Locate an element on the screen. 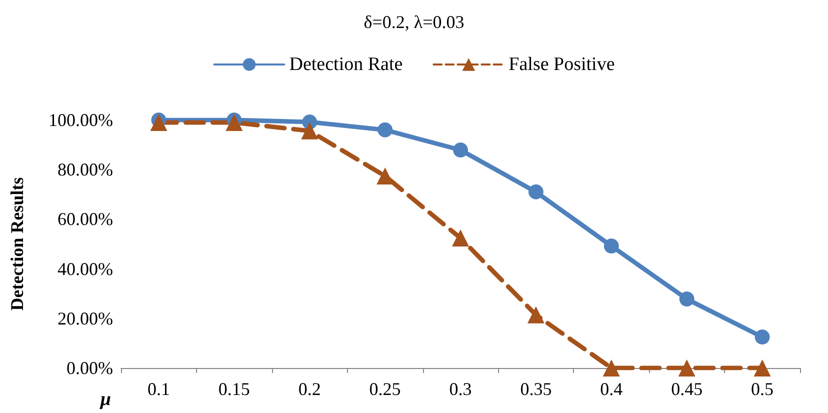  x-tick-label: 0.4 is located at coordinates (611, 389).